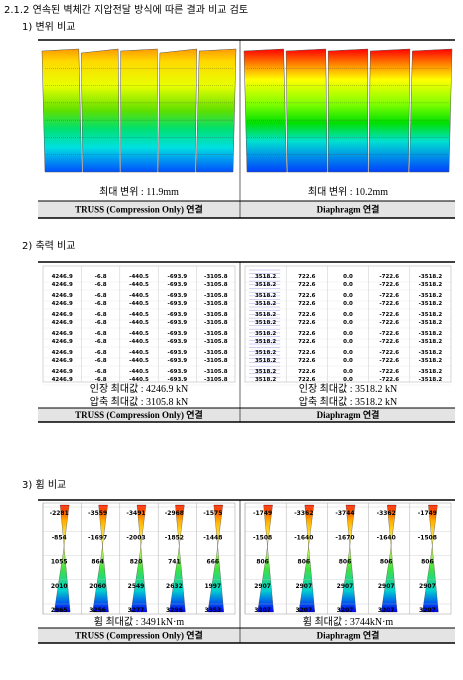 The height and width of the screenshot is (680, 463). What do you see at coordinates (97, 513) in the screenshot?
I see `moment-label: -3559` at bounding box center [97, 513].